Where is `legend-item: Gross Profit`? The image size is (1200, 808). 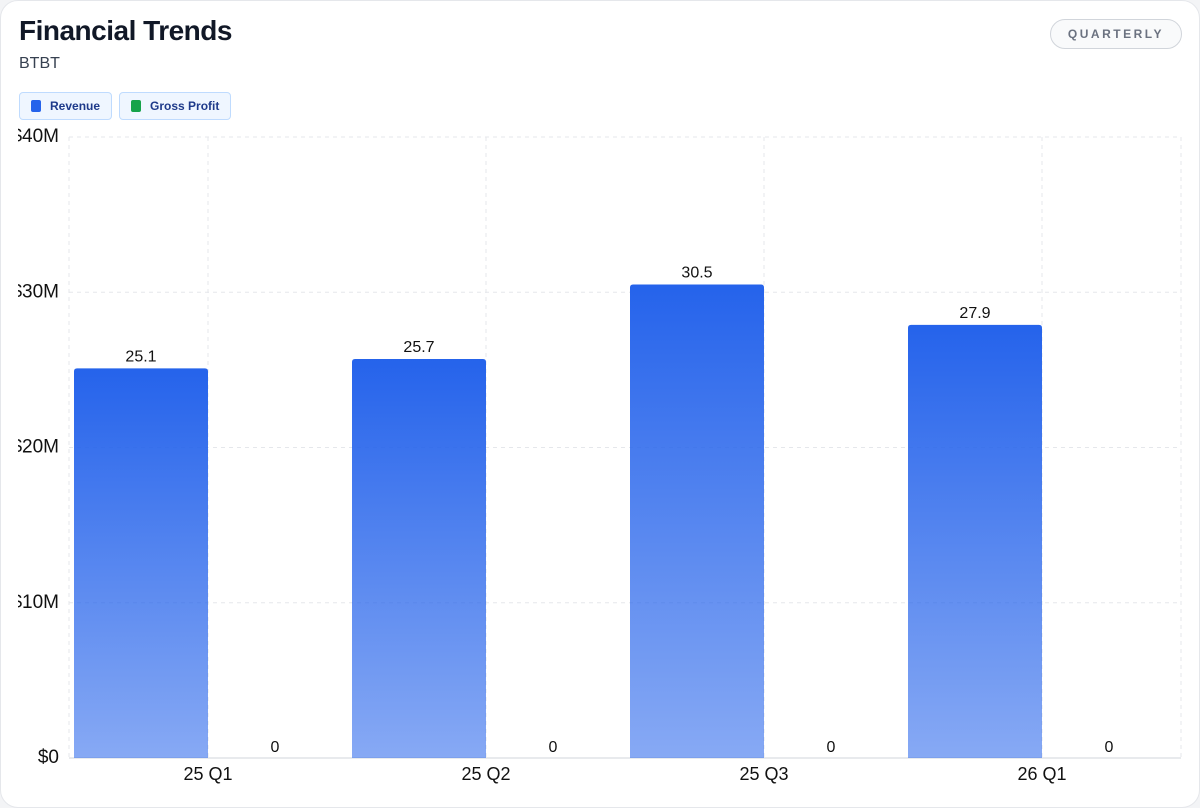
legend-item: Gross Profit is located at coordinates (175, 106).